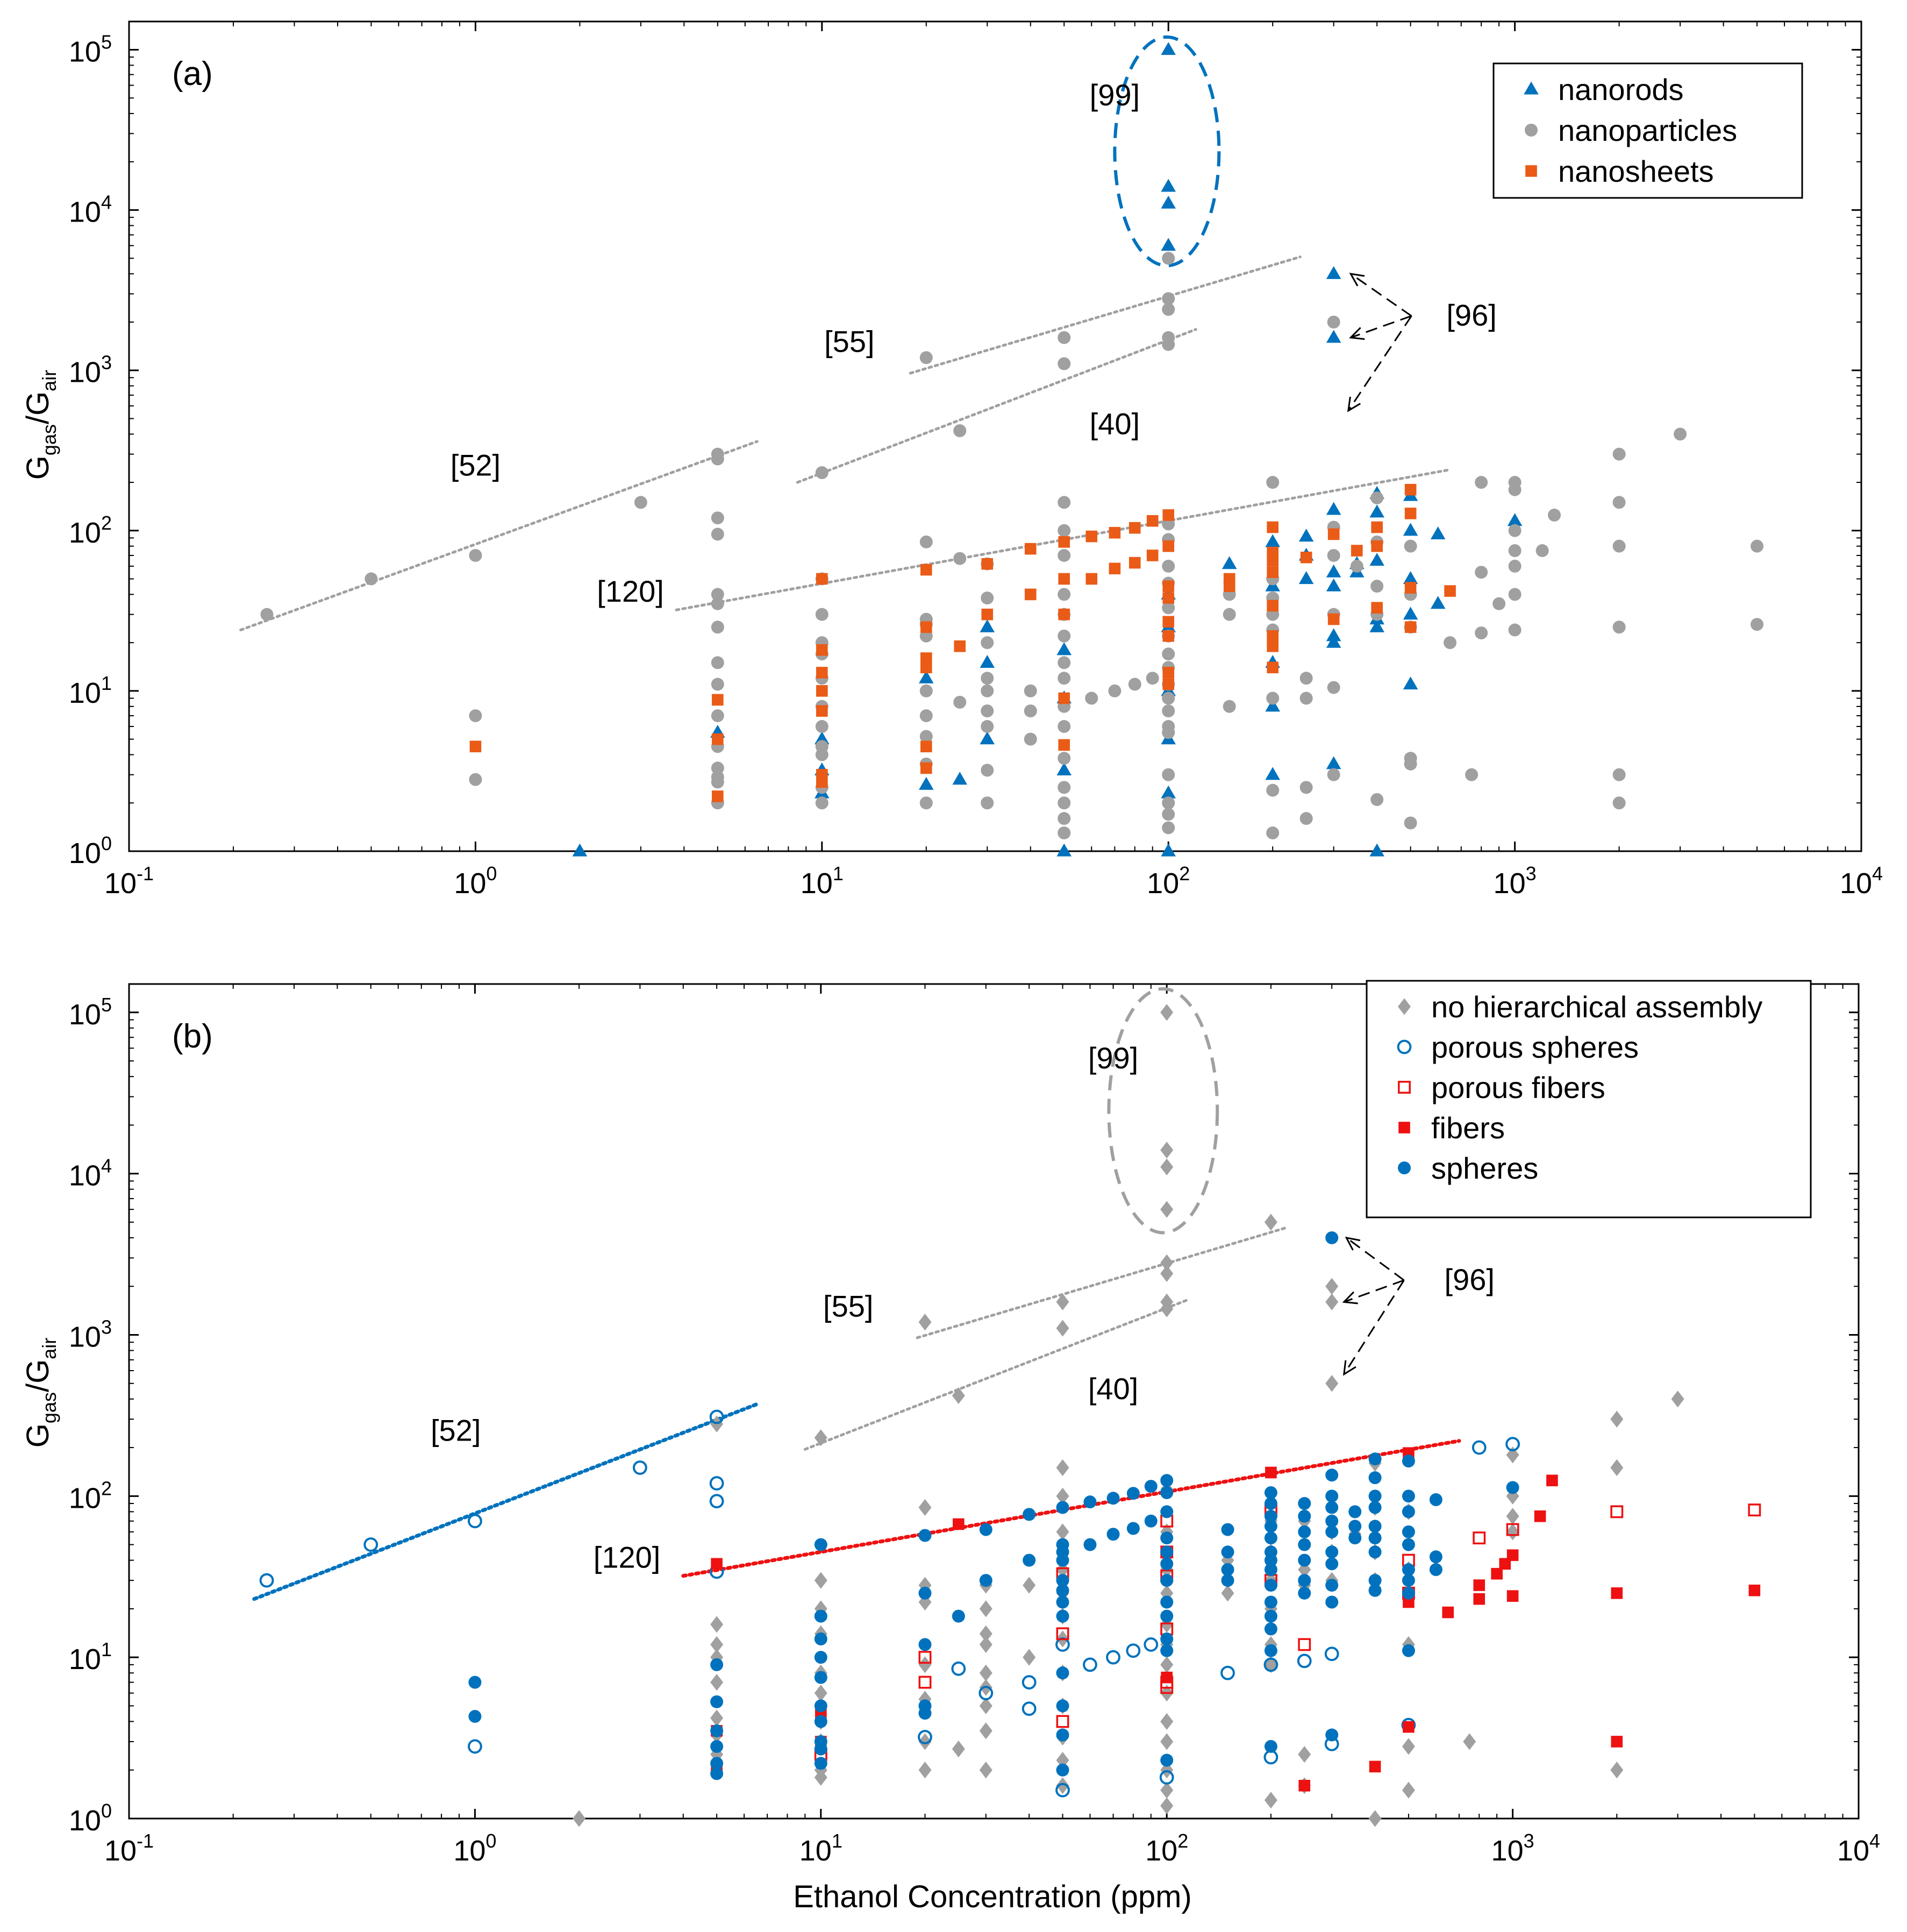 The image size is (1907, 1932). What do you see at coordinates (822, 881) in the screenshot?
I see `x-tick-label: 10¹` at bounding box center [822, 881].